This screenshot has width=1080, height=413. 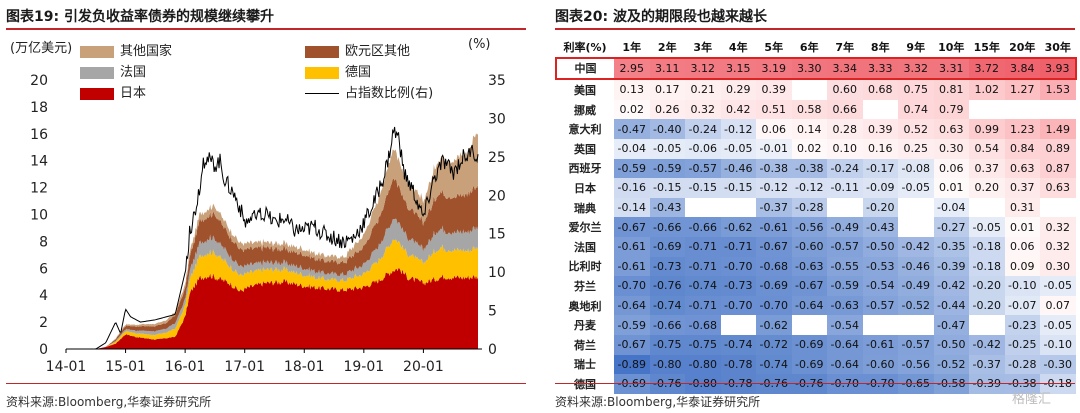 I want to click on column-header: 2年, so click(x=667, y=47).